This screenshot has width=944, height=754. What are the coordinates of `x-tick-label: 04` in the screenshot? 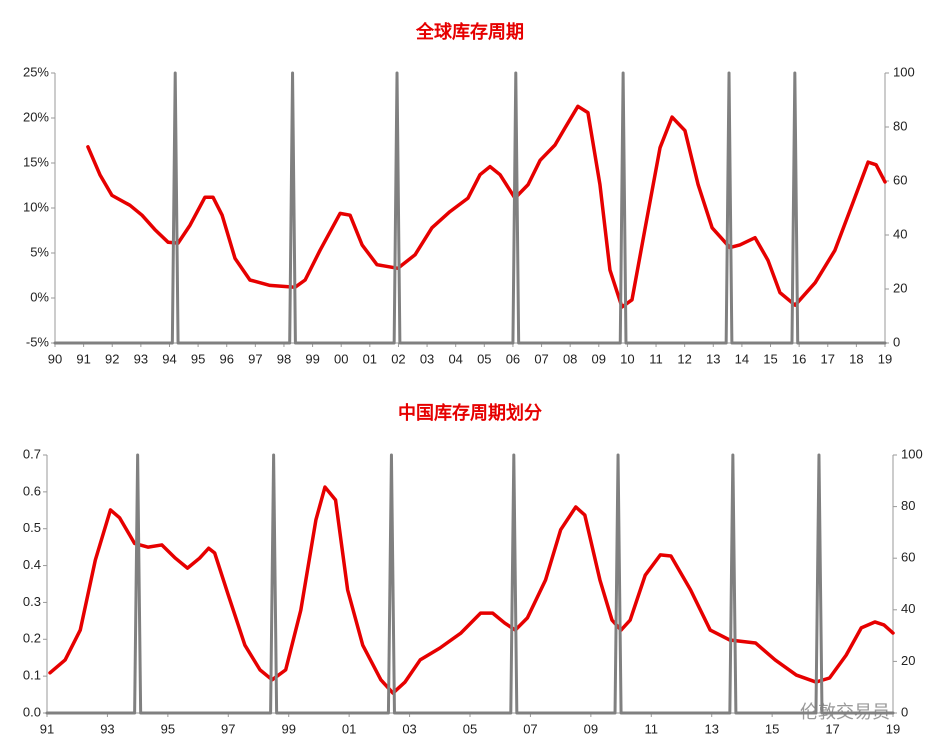 It's located at (455, 358).